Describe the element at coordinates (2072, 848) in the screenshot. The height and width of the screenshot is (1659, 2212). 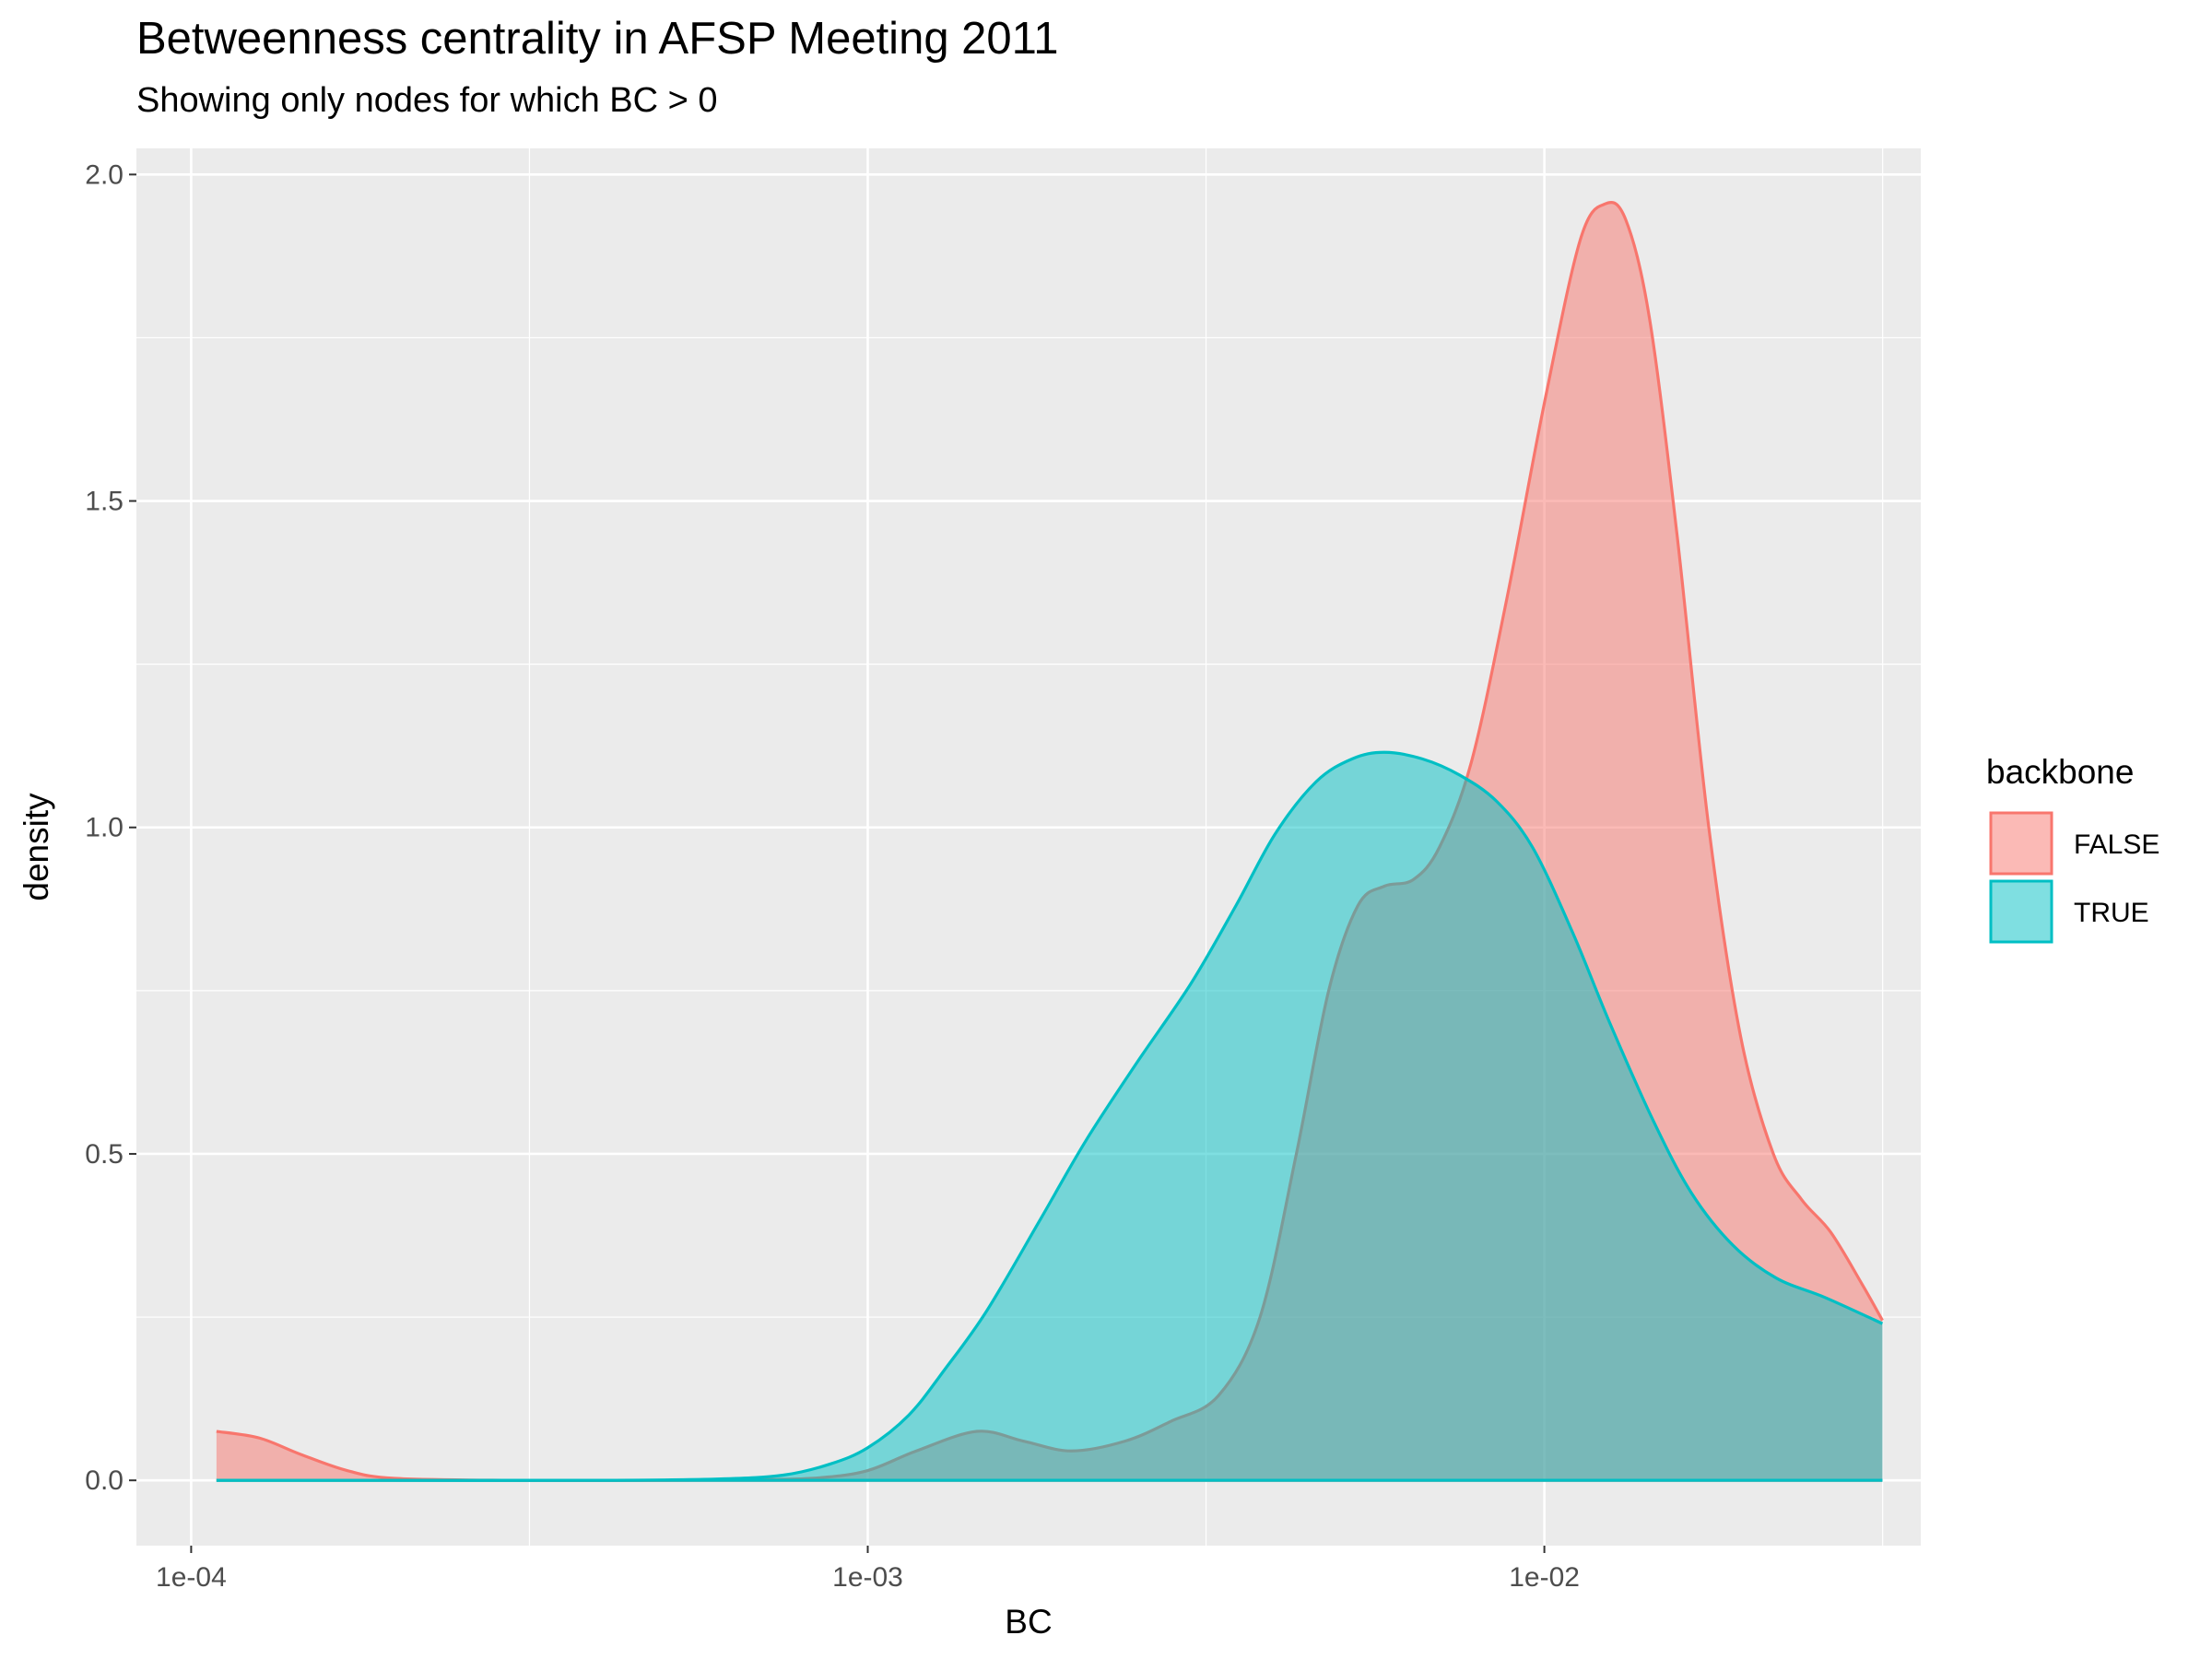
I see `legend: backbone FALSE TRUE` at that location.